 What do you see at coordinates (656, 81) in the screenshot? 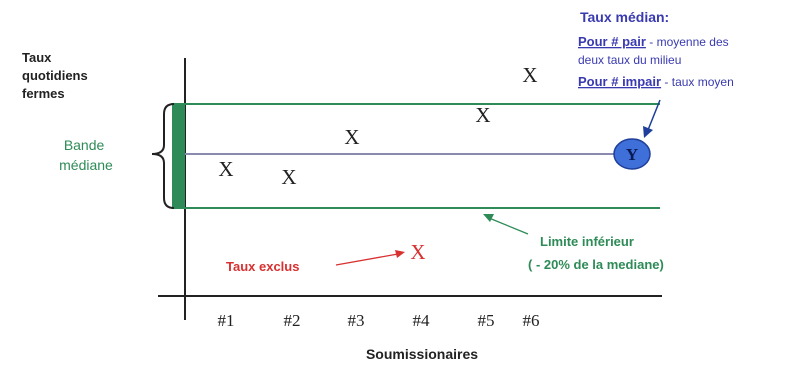
I see `median-note-odd: Pour # impair - taux moyen` at bounding box center [656, 81].